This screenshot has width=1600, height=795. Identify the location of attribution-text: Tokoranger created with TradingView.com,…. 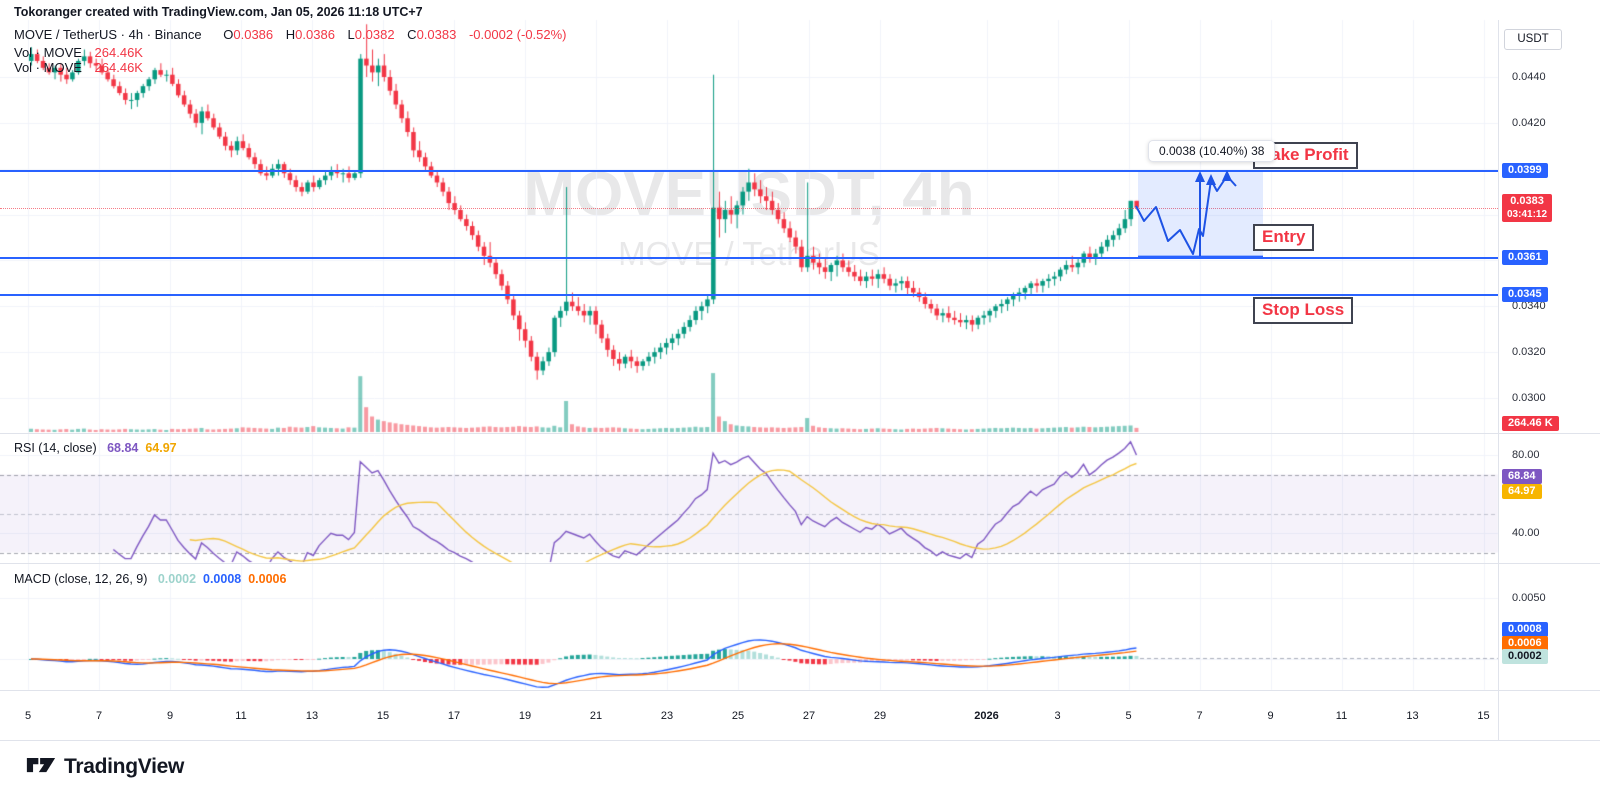
(218, 12).